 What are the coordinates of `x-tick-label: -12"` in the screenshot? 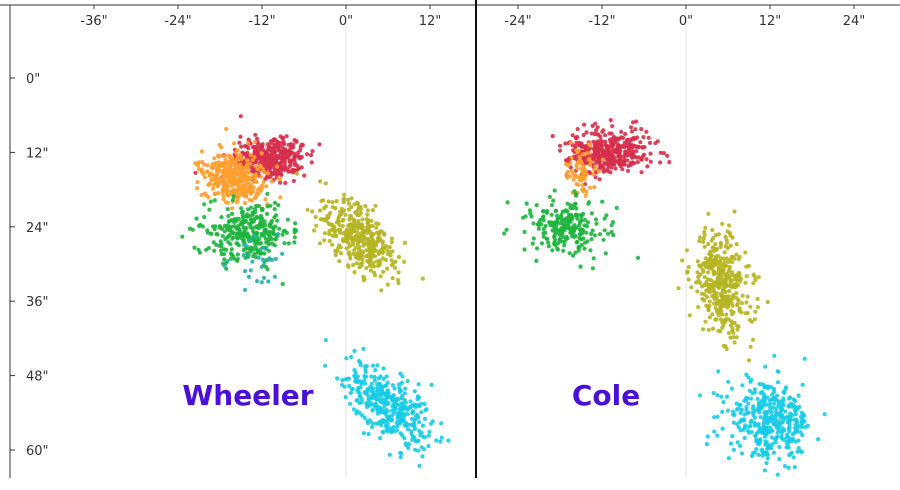 It's located at (601, 21).